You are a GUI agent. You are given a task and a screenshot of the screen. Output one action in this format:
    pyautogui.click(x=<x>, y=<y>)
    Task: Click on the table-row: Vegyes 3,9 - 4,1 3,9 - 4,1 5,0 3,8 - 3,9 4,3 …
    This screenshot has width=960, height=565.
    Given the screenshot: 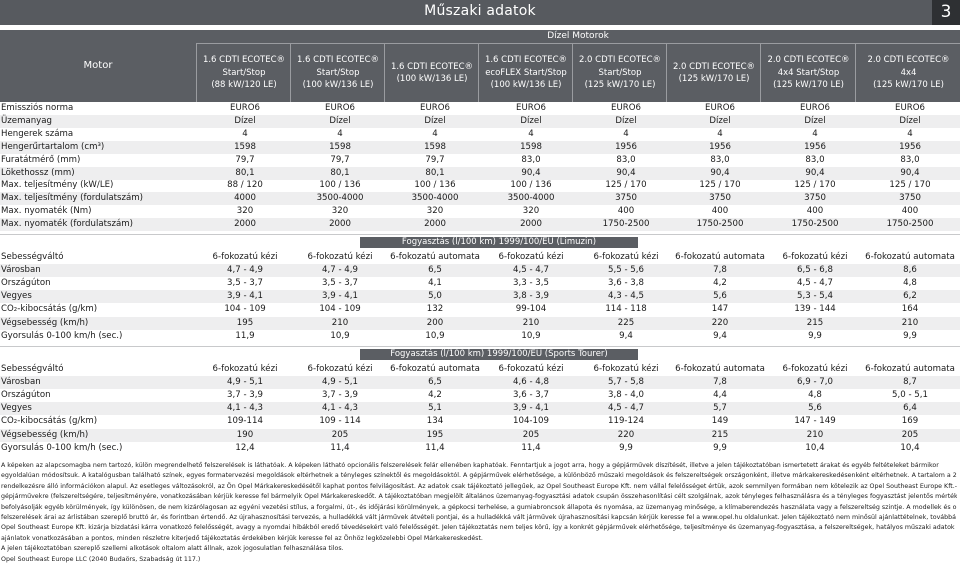 What is the action you would take?
    pyautogui.click(x=480, y=297)
    